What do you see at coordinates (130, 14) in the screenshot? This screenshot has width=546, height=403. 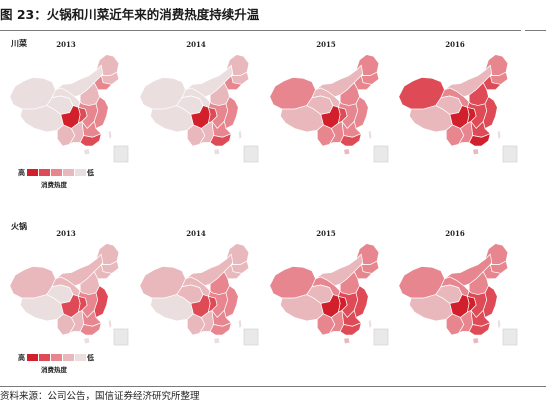 I see `figure-title: 图 23：火锅和川菜近年来的消费热度持续升温` at bounding box center [130, 14].